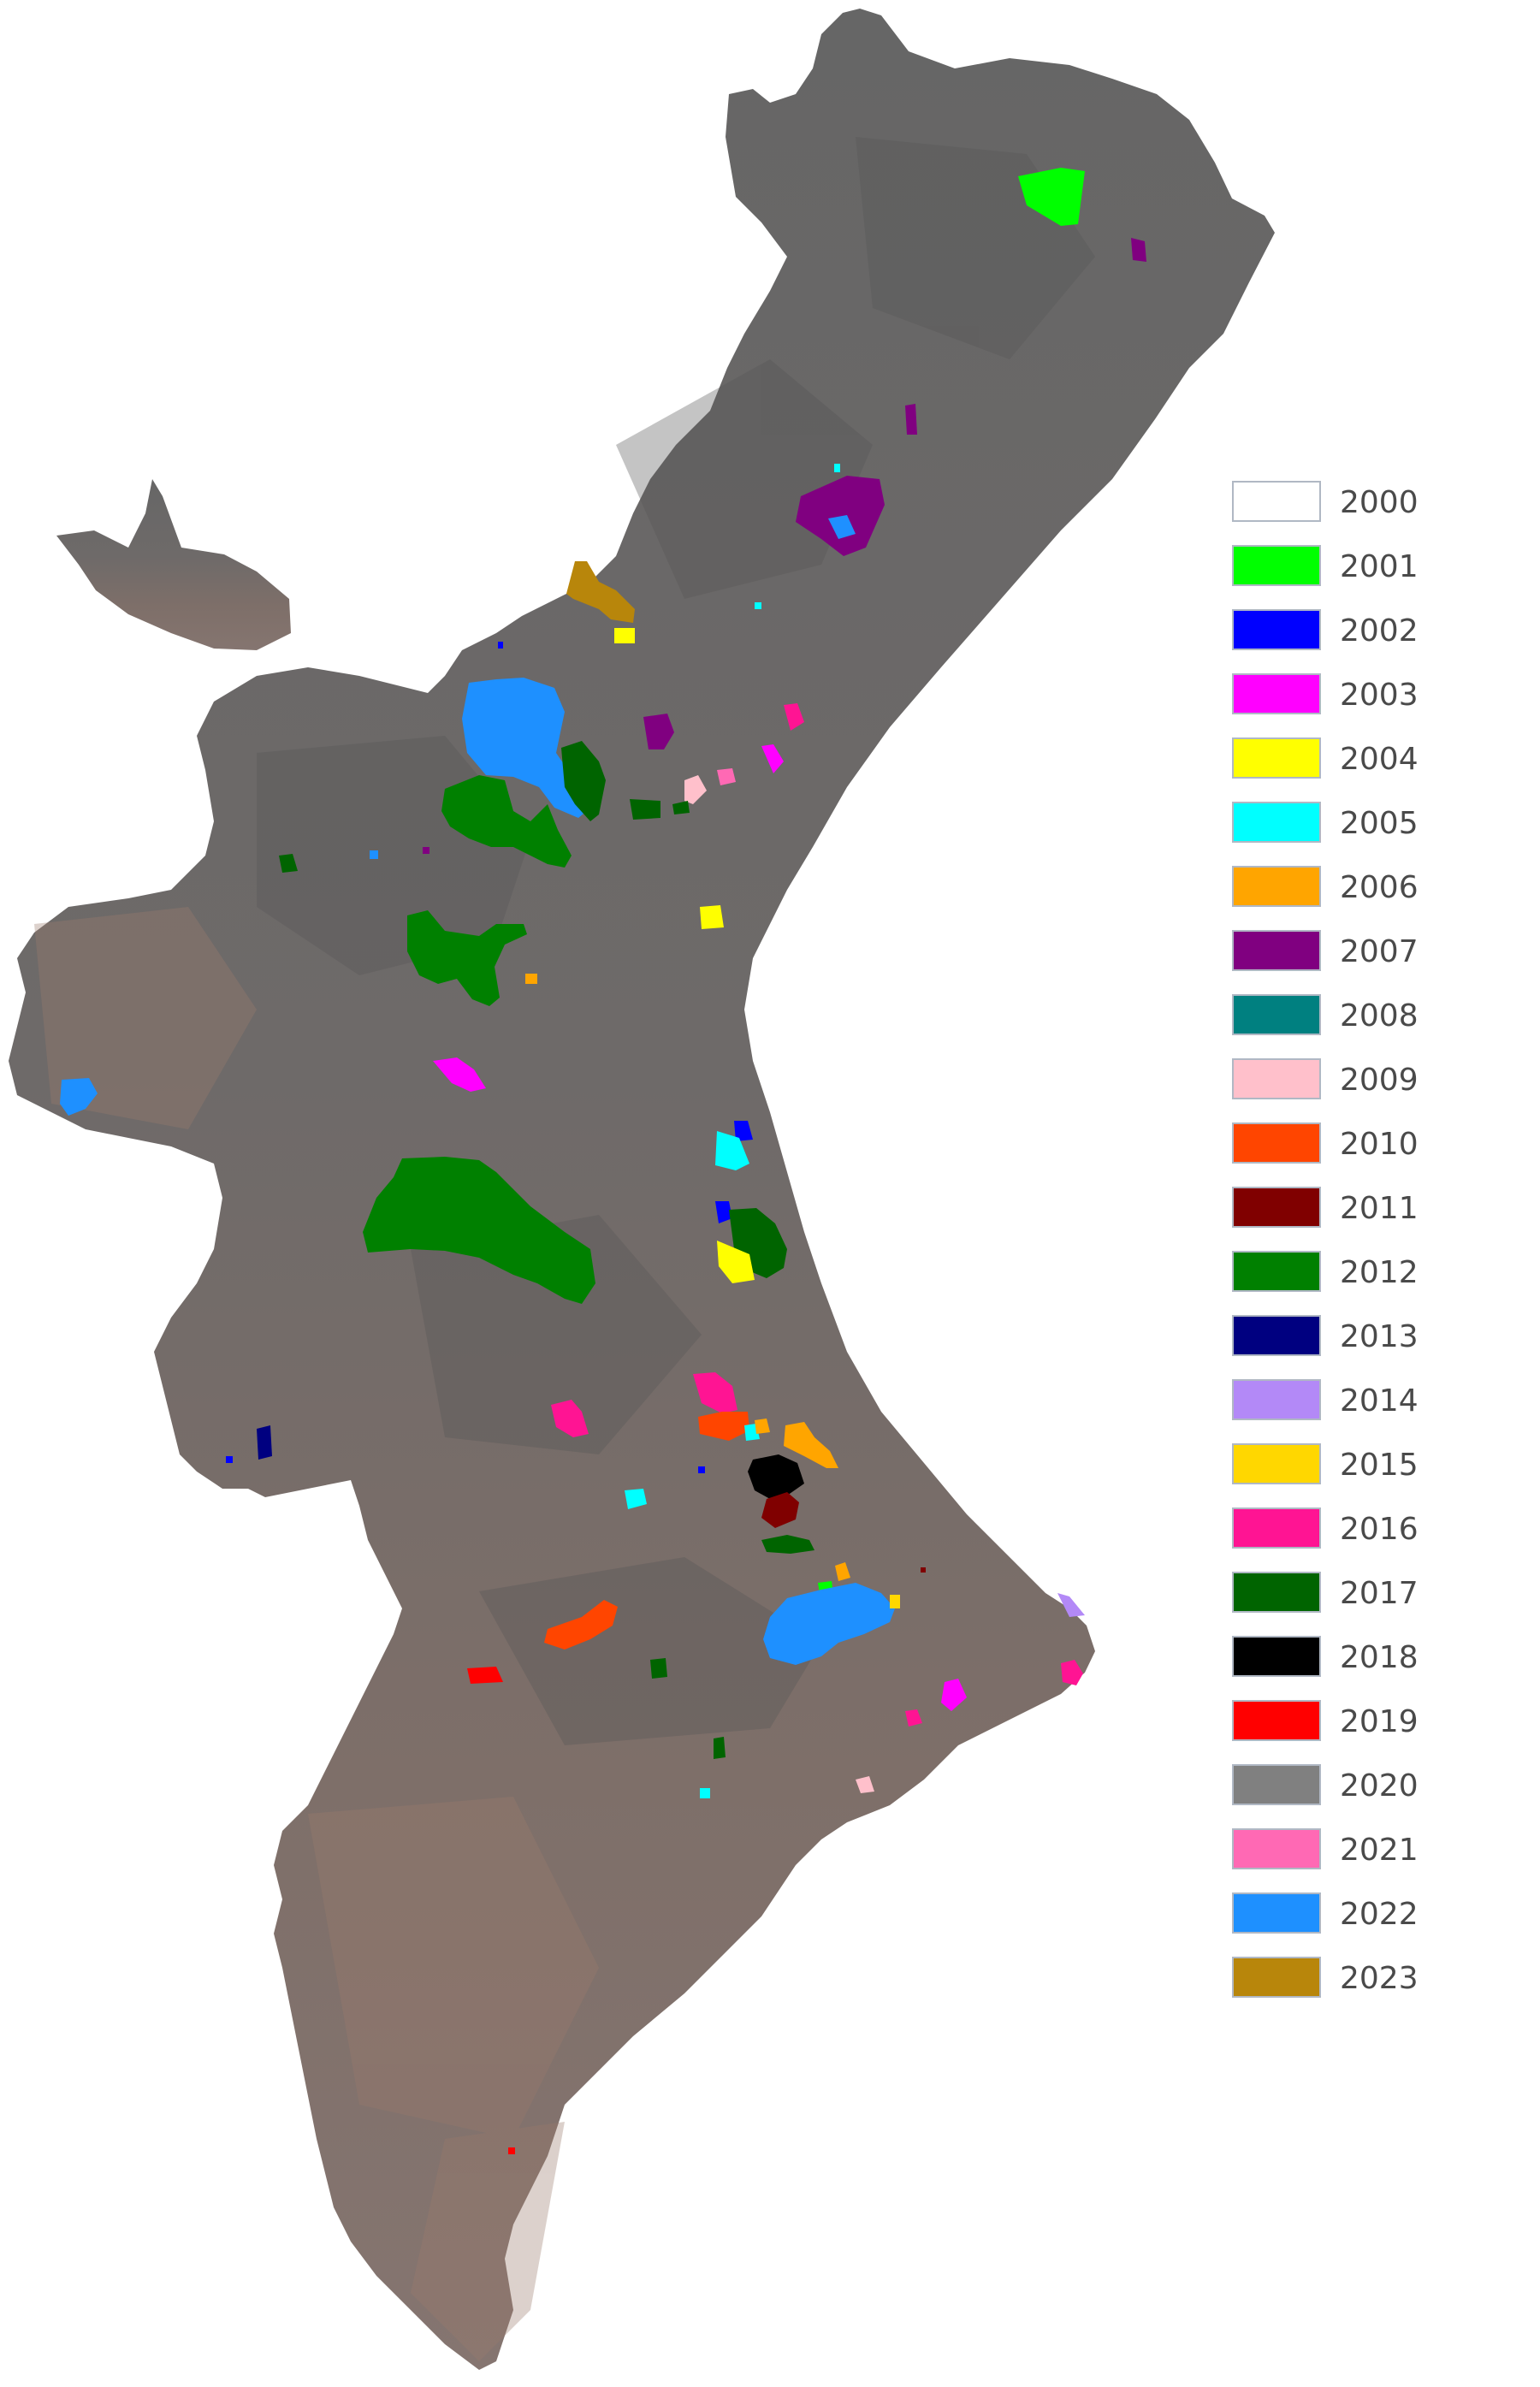  Describe the element at coordinates (600, 592) in the screenshot. I see `burn-2023-a` at that location.